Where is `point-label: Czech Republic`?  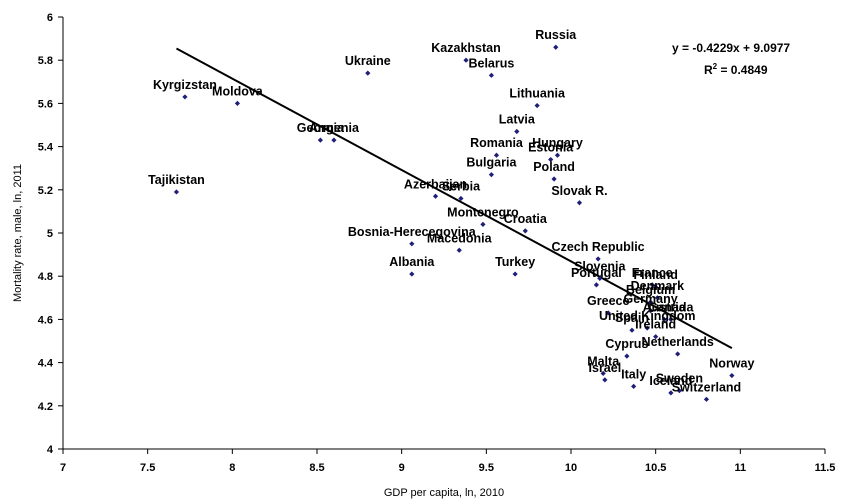 point-label: Czech Republic is located at coordinates (598, 247).